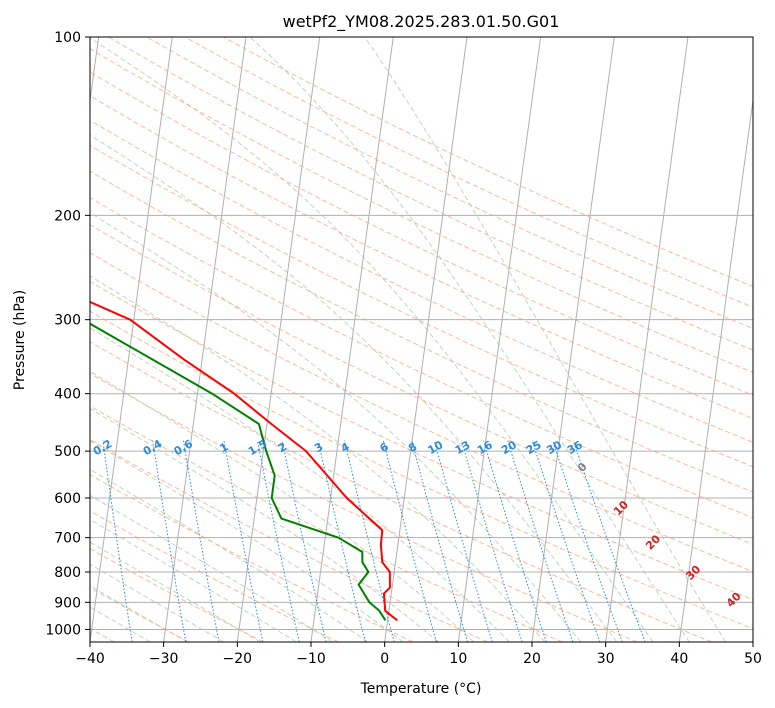 The height and width of the screenshot is (708, 775). I want to click on y-tick-label: 100, so click(67, 38).